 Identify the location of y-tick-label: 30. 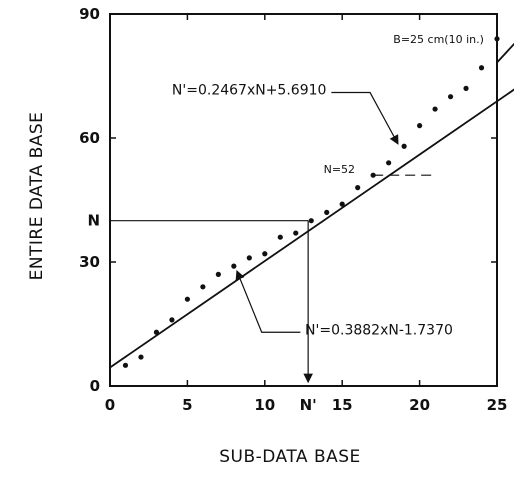
(89, 262).